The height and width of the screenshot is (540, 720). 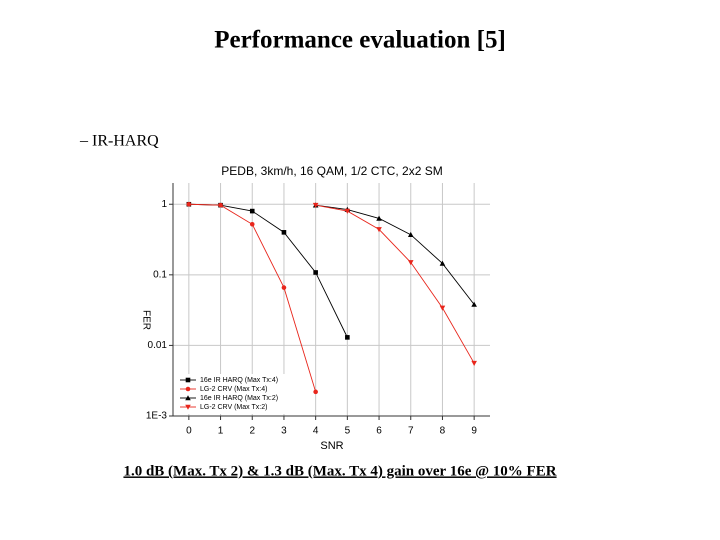 I want to click on y-tick-label: 0.01, so click(x=158, y=345).